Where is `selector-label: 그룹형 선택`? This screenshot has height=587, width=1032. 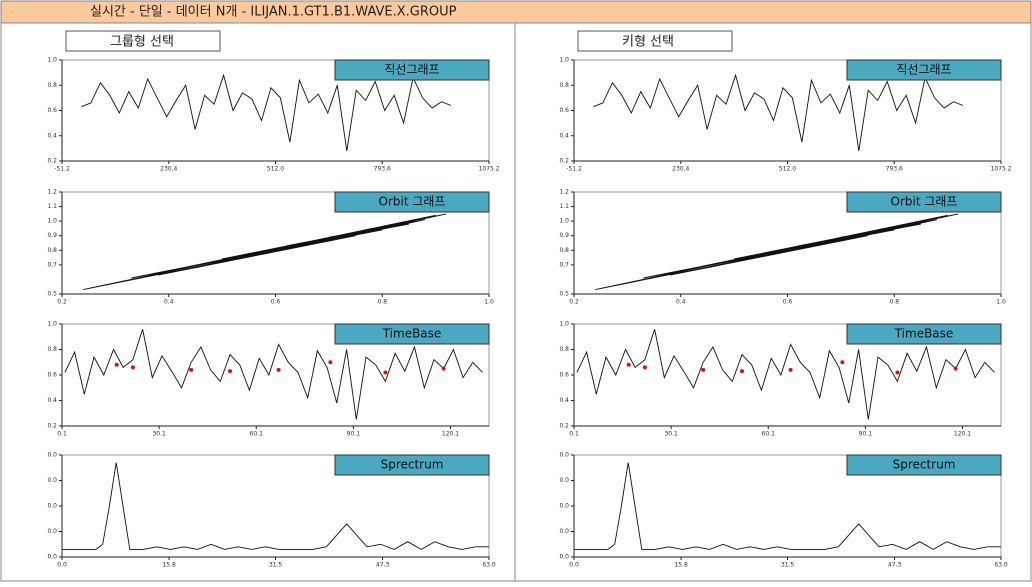 selector-label: 그룹형 선택 is located at coordinates (142, 42).